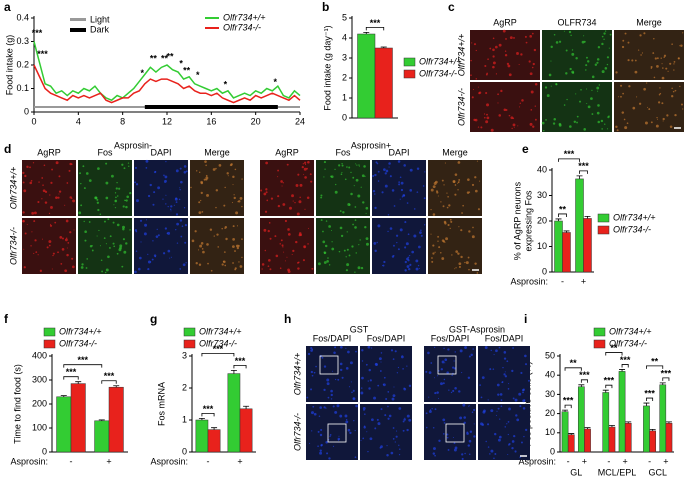  What do you see at coordinates (100, 19) in the screenshot?
I see `phase-label: Light` at bounding box center [100, 19].